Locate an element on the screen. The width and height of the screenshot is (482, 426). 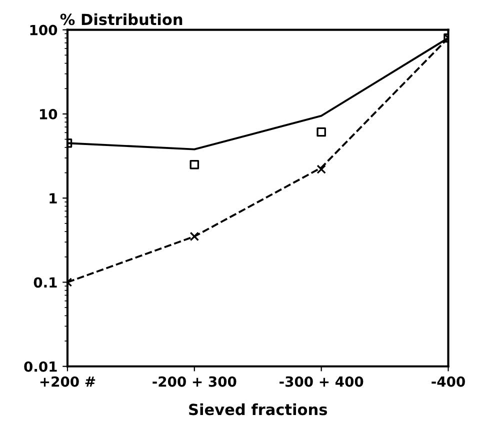
x-axis-title: Sieved fractions is located at coordinates (258, 409).